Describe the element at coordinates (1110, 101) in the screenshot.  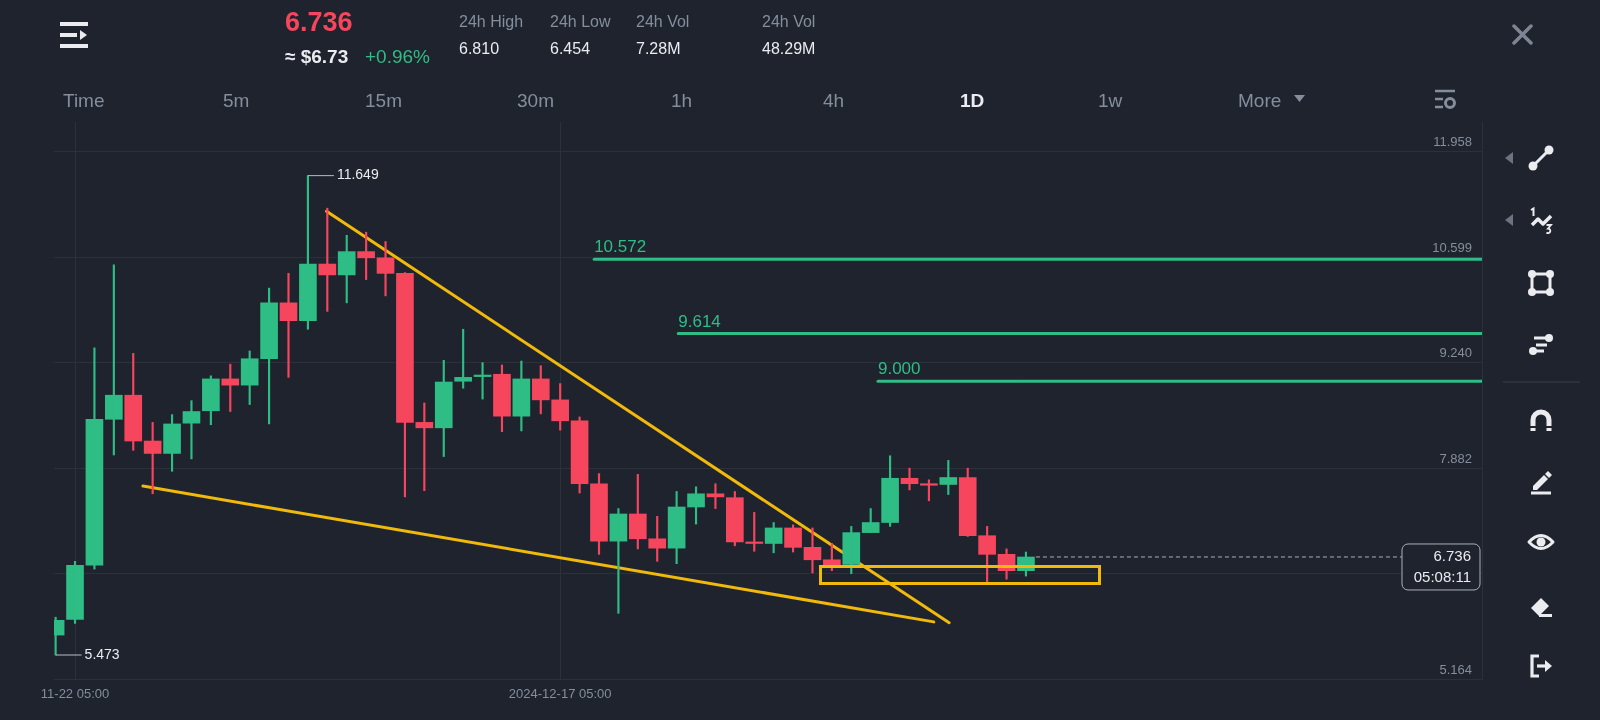
I see `text: 1w` at that location.